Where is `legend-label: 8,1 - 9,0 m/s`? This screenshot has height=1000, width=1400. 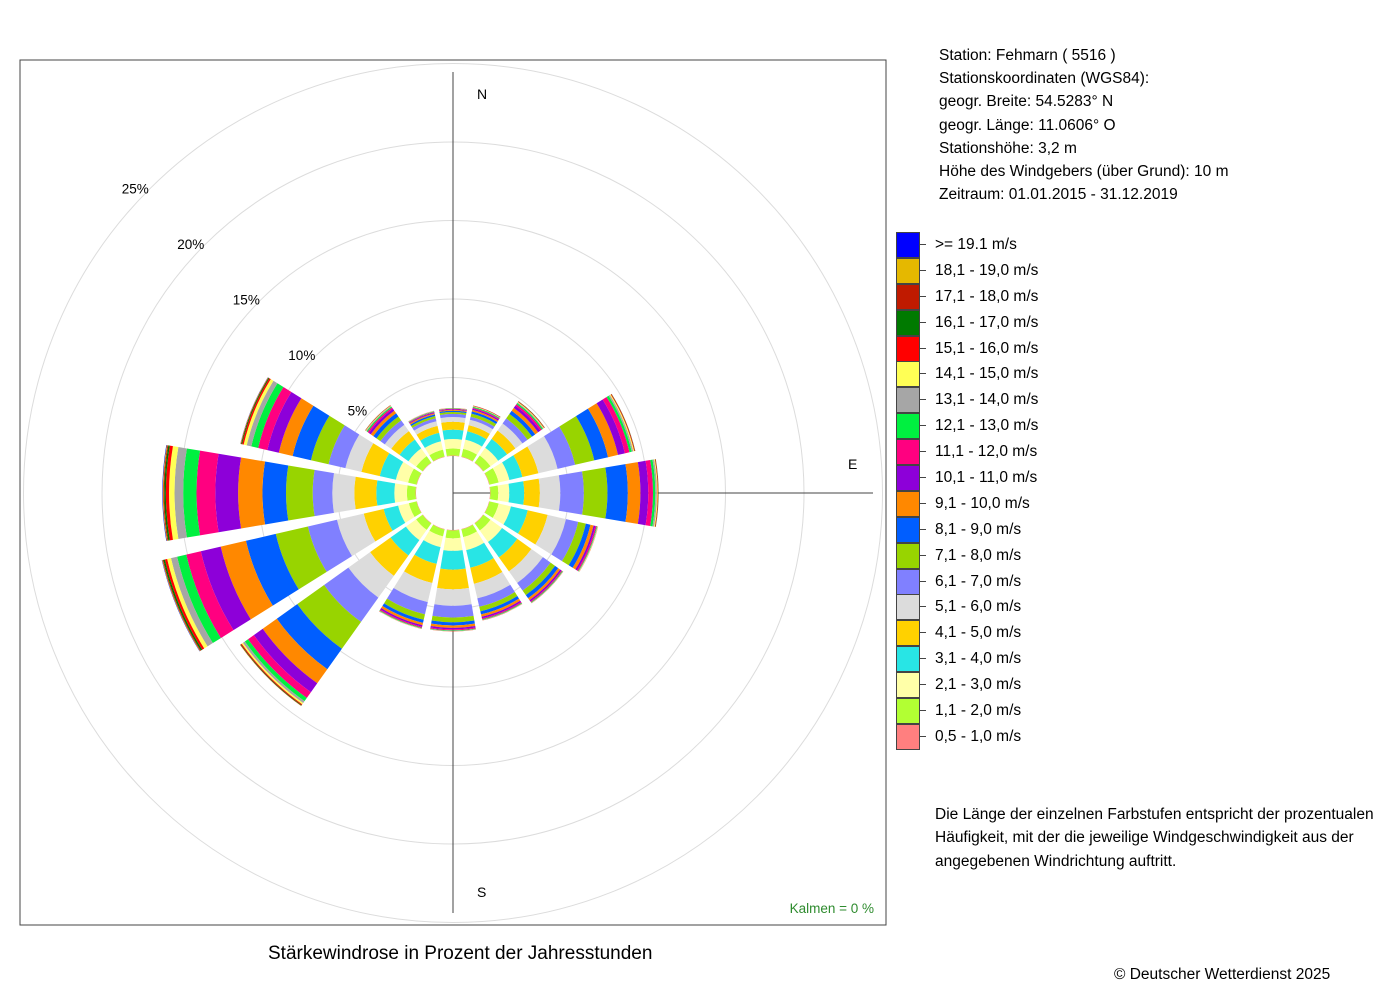 legend-label: 8,1 - 9,0 m/s is located at coordinates (978, 529).